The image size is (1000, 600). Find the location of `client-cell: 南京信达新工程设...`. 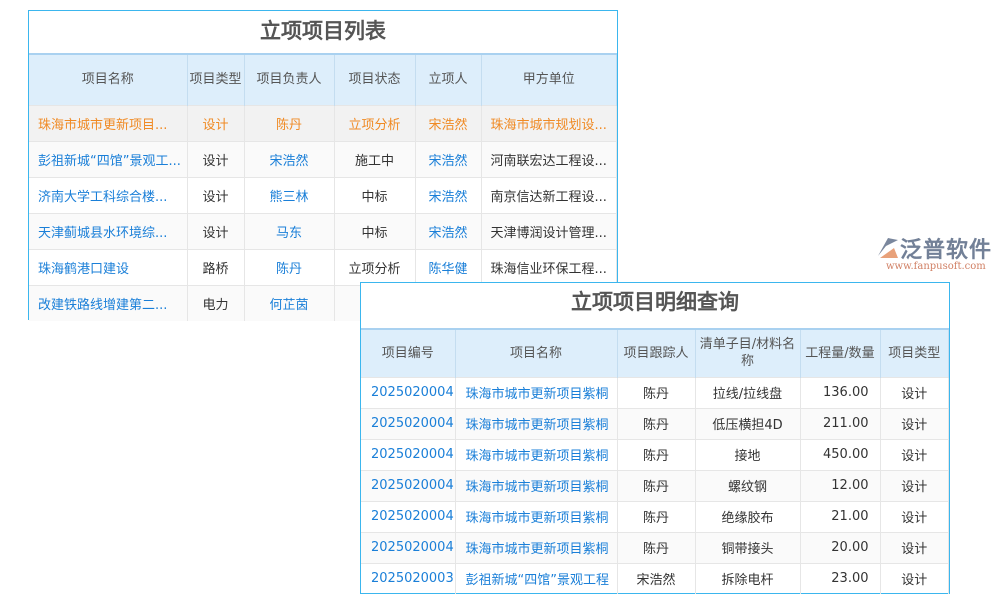

client-cell: 南京信达新工程设... is located at coordinates (549, 194).